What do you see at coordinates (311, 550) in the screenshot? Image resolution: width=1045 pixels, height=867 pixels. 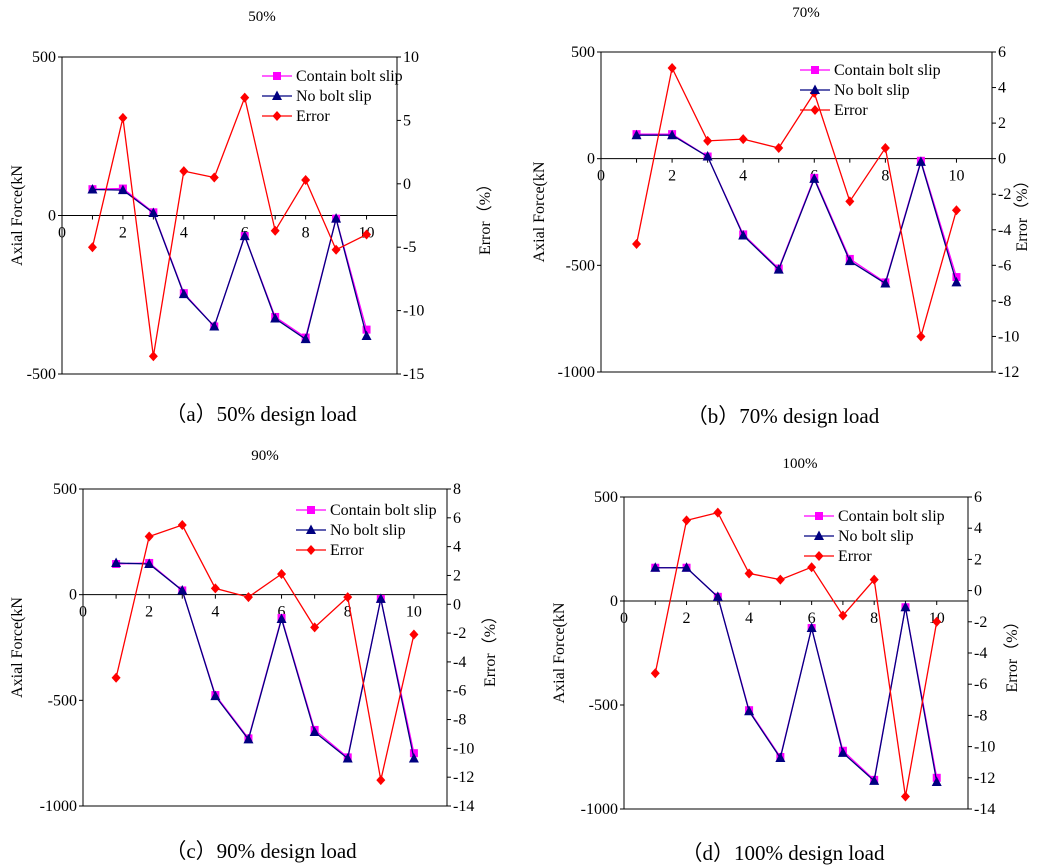 I see `chart-c-legend-swatch-marker` at bounding box center [311, 550].